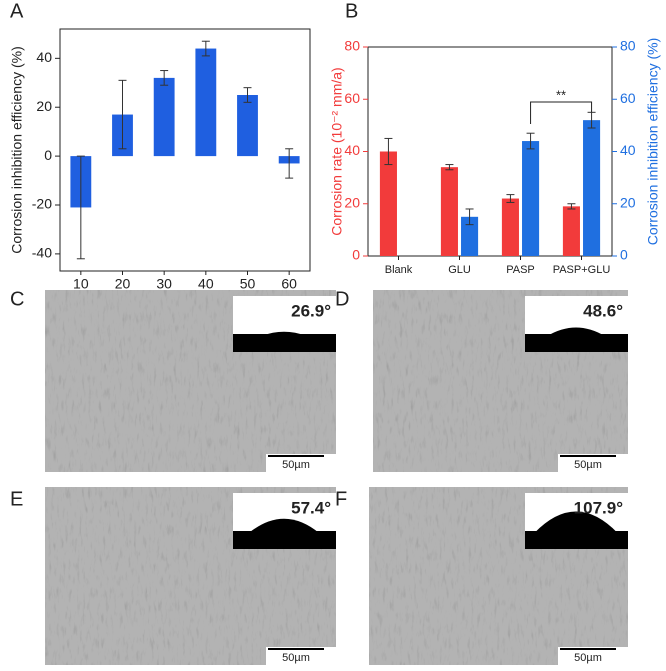  I want to click on y2-tick-label: 40, so click(628, 150).